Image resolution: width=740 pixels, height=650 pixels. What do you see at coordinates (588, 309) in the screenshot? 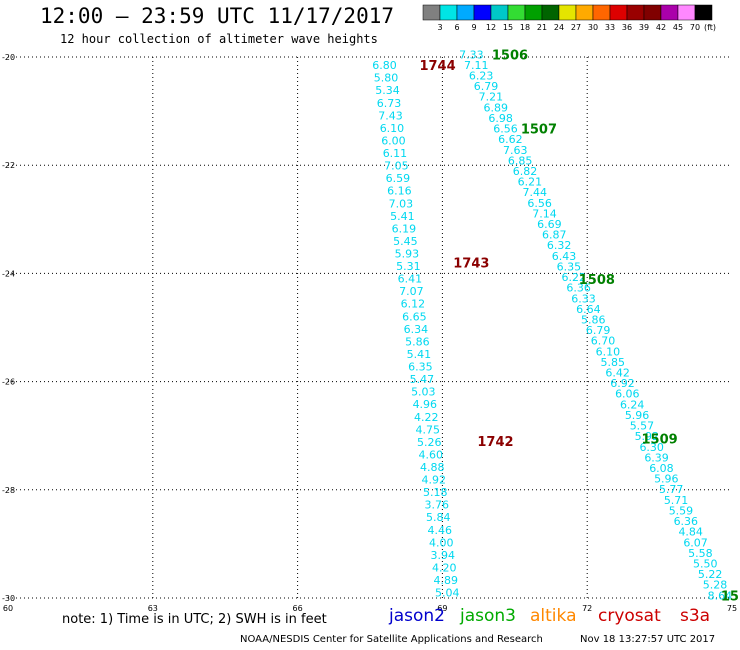
I see `swh-value-label: 6.64` at bounding box center [588, 309].